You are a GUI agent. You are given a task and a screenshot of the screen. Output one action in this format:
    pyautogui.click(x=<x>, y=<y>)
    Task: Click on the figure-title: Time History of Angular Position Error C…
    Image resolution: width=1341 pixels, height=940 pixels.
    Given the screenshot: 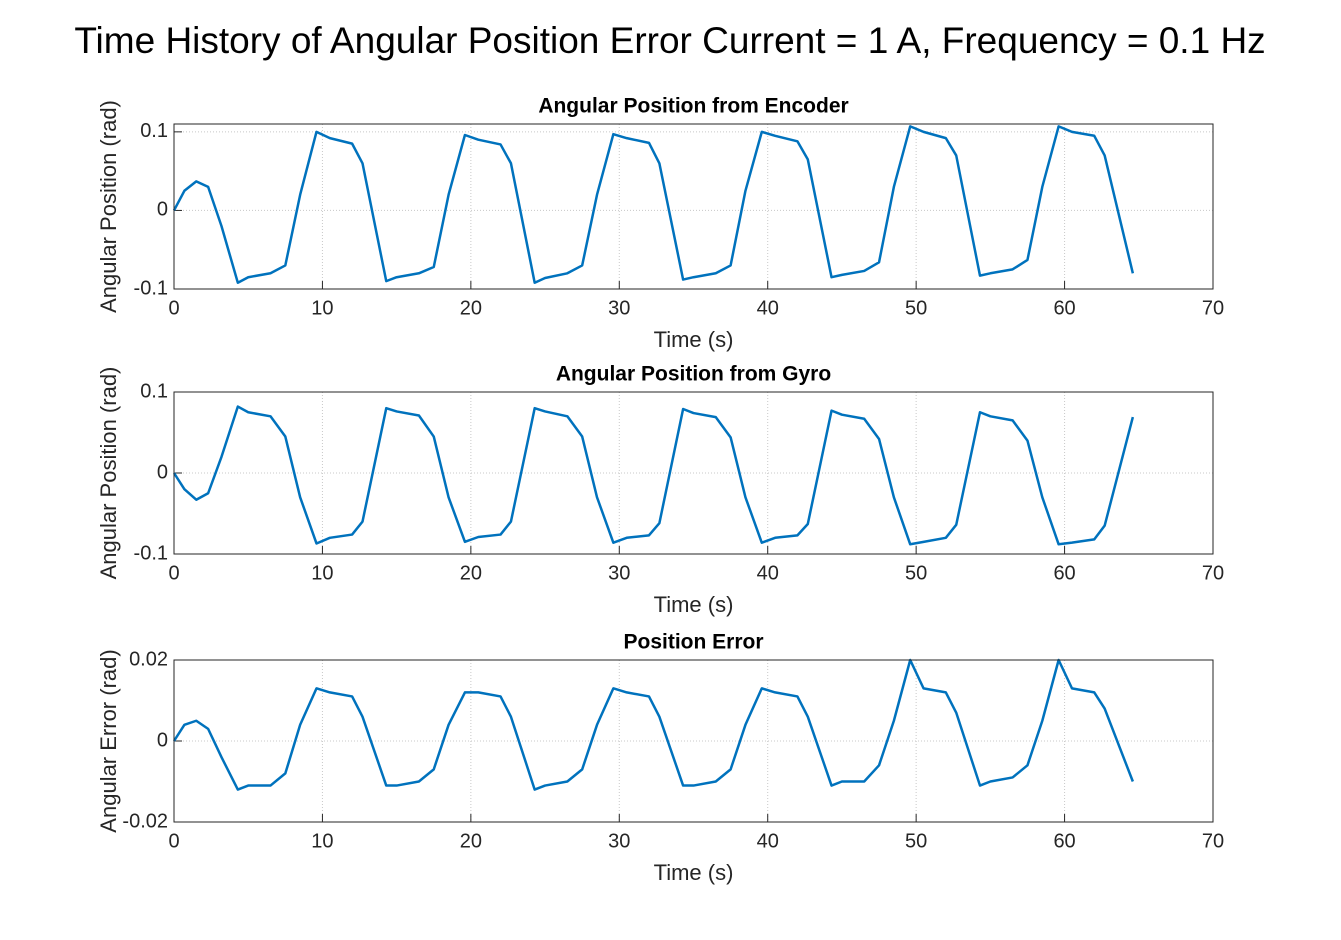 What is the action you would take?
    pyautogui.click(x=669, y=40)
    